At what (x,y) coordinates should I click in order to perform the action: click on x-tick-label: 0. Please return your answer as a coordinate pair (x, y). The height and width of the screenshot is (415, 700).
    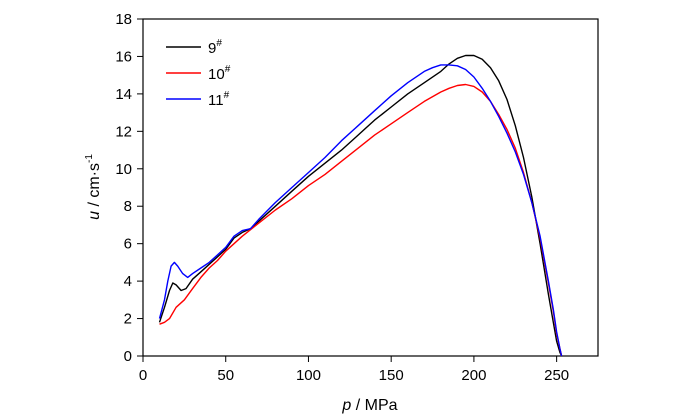
    Looking at the image, I should click on (143, 375).